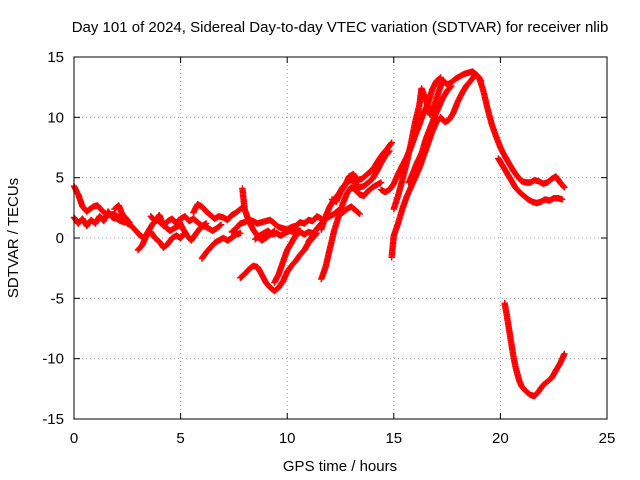 This screenshot has height=480, width=640. What do you see at coordinates (180, 438) in the screenshot?
I see `x-tick-label: 5` at bounding box center [180, 438].